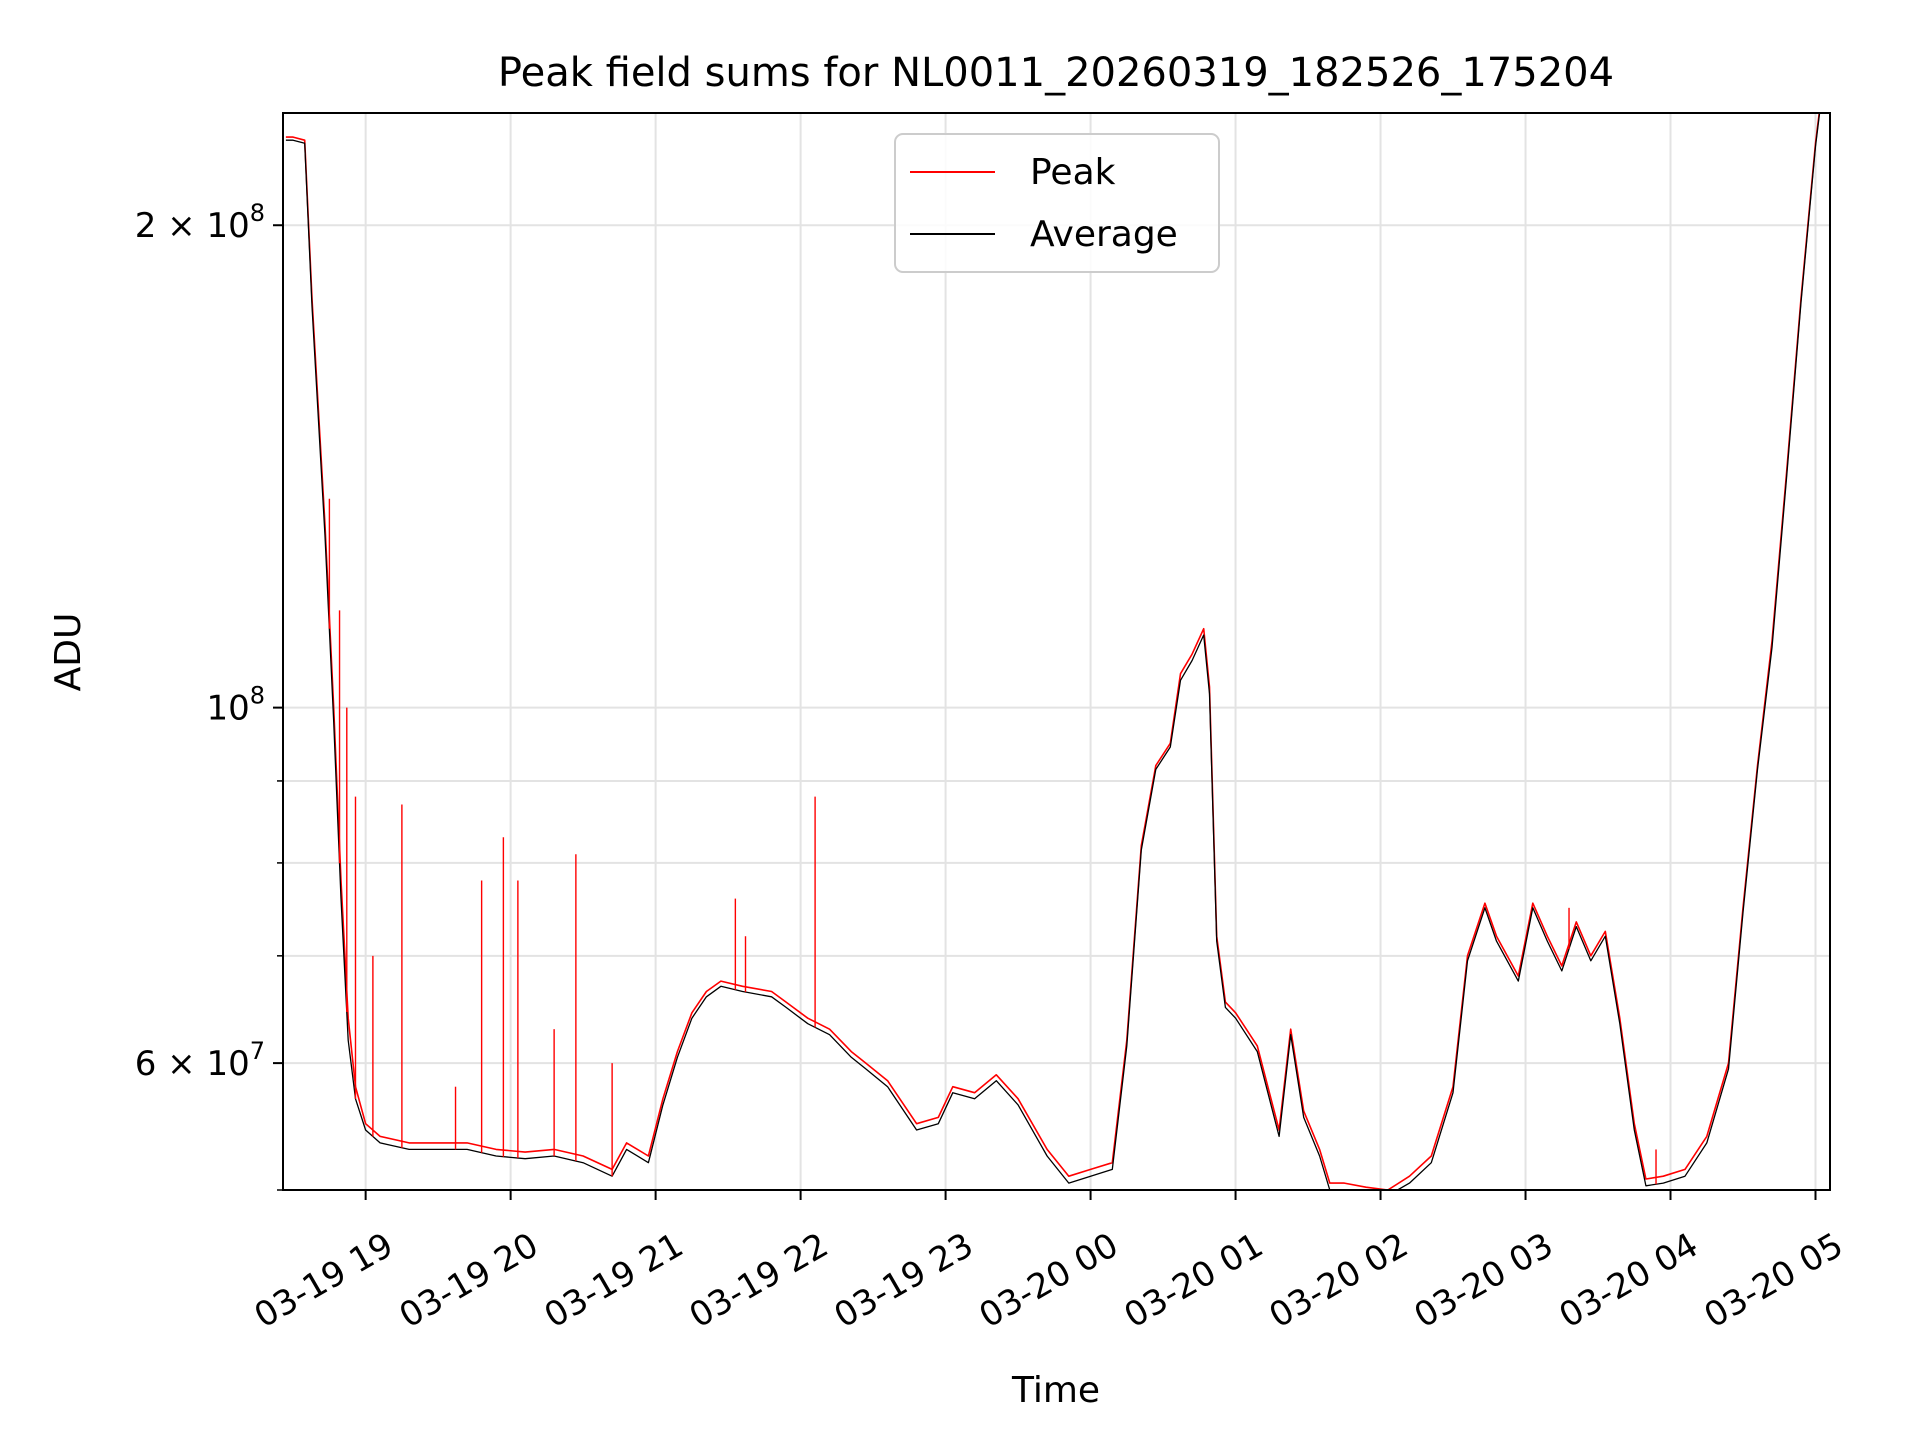 The height and width of the screenshot is (1440, 1920). I want to click on y-tick-label: 6 × 107, so click(200, 1060).